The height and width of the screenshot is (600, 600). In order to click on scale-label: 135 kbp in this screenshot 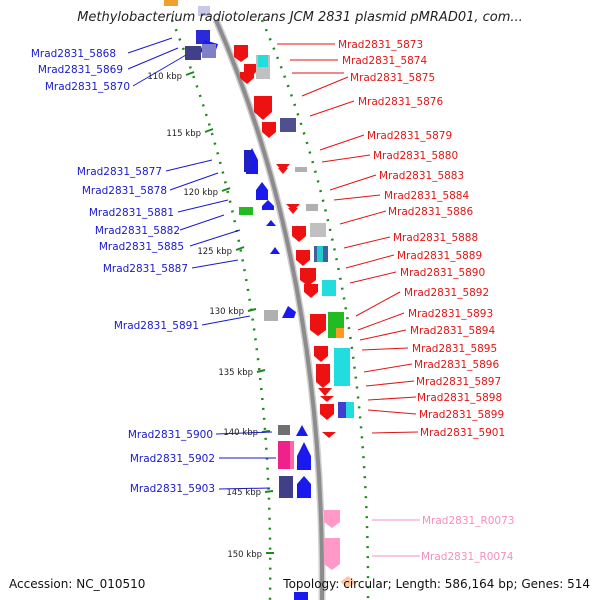, I will do `click(235, 373)`.